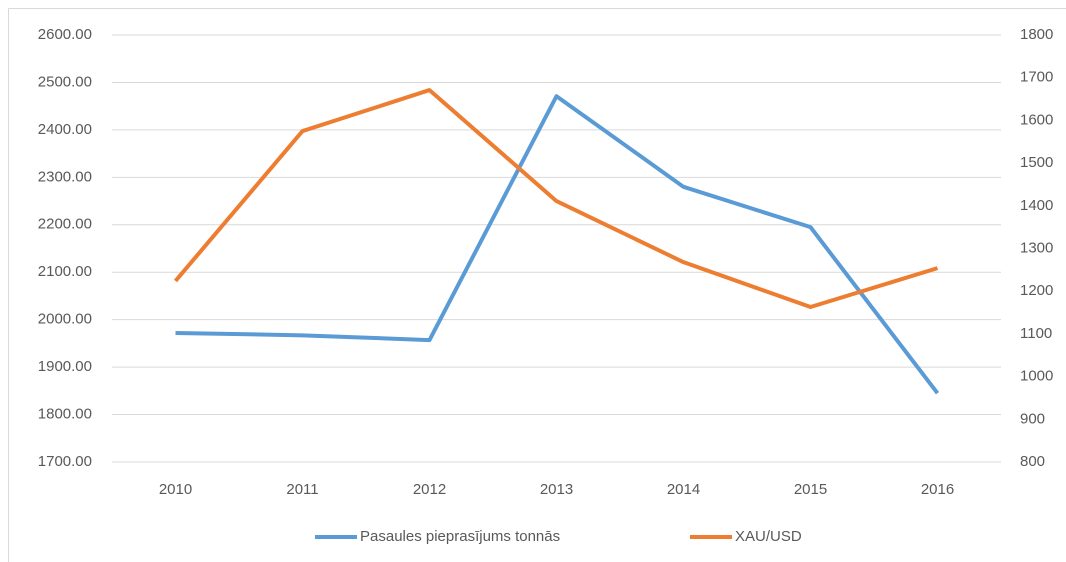 The image size is (1066, 562). What do you see at coordinates (65, 461) in the screenshot?
I see `y-tick-label: 1700.00` at bounding box center [65, 461].